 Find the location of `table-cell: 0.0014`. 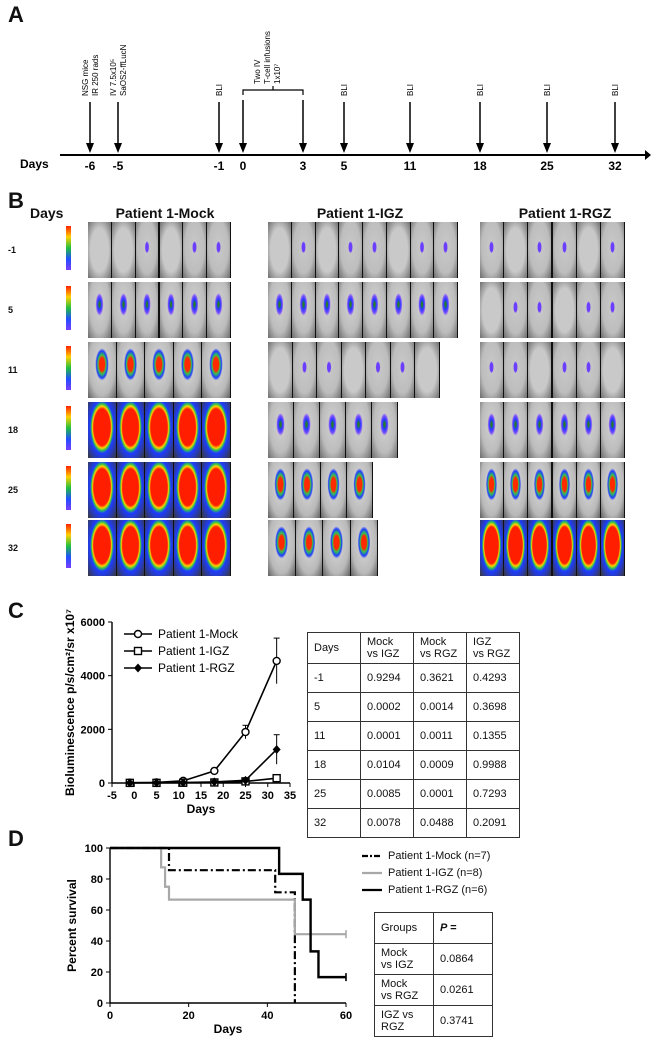

table-cell: 0.0014 is located at coordinates (440, 707).